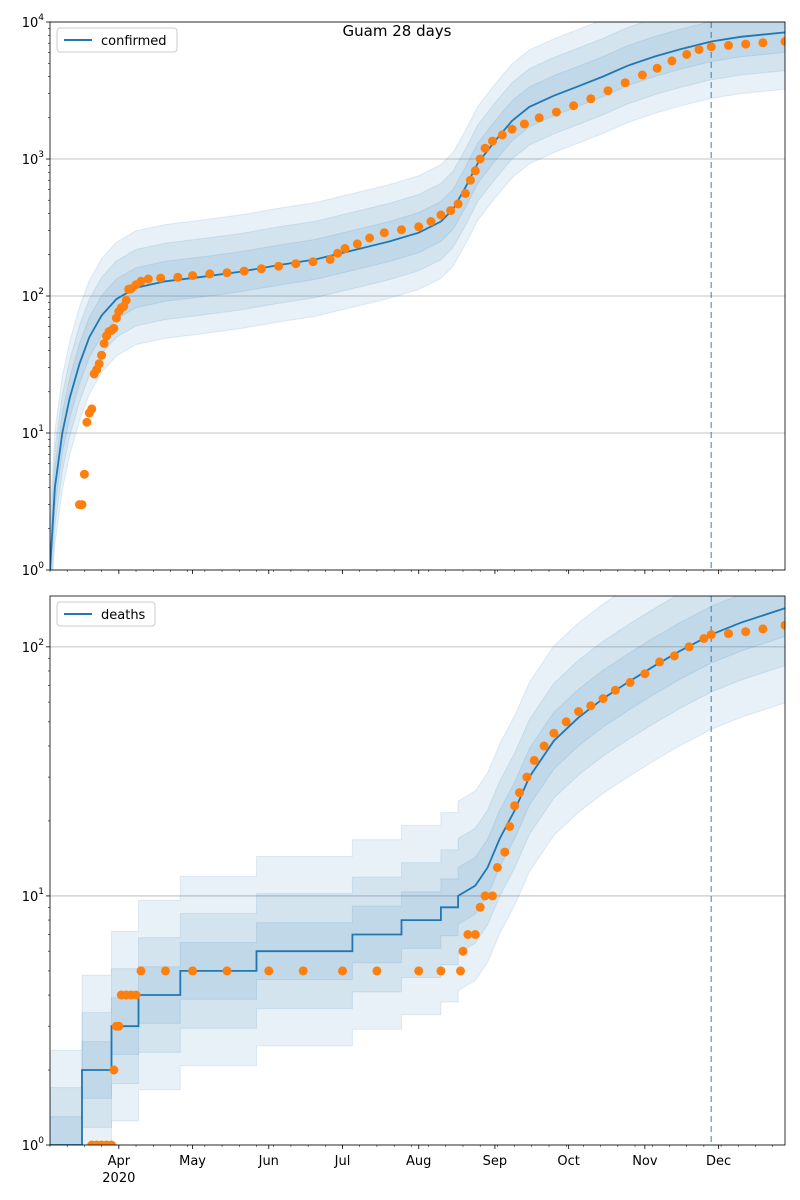  What do you see at coordinates (268, 1161) in the screenshot?
I see `x-tick-label: Jun` at bounding box center [268, 1161].